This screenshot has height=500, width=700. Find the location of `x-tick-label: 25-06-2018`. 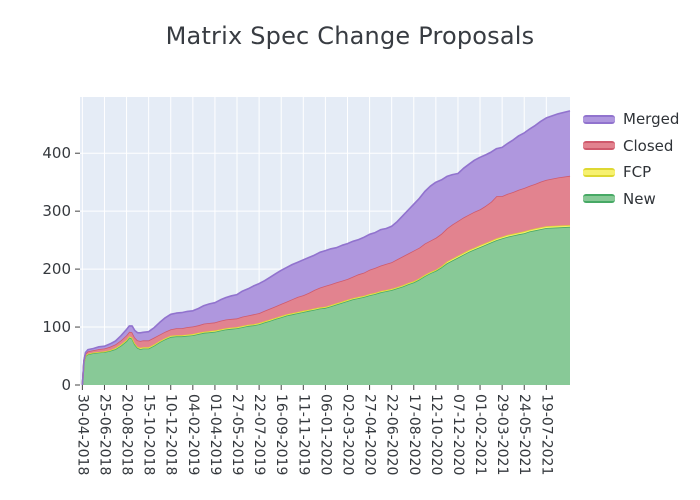

x-tick-label: 25-06-2018 is located at coordinates (104, 434).